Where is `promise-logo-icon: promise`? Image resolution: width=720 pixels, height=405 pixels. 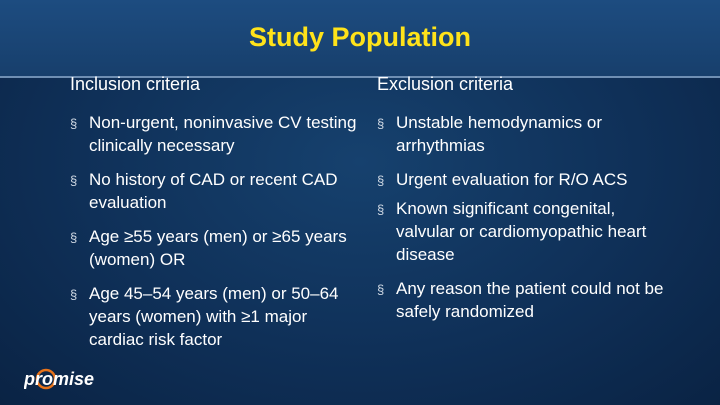
promise-logo-icon: promise is located at coordinates (58, 379).